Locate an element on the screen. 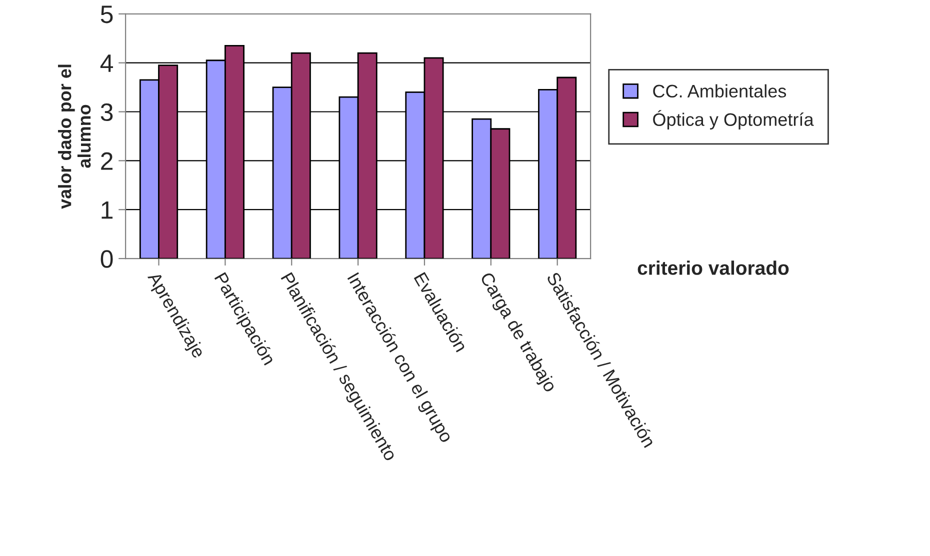 This screenshot has height=556, width=930. x-axis-title: criterio valorado is located at coordinates (713, 267).